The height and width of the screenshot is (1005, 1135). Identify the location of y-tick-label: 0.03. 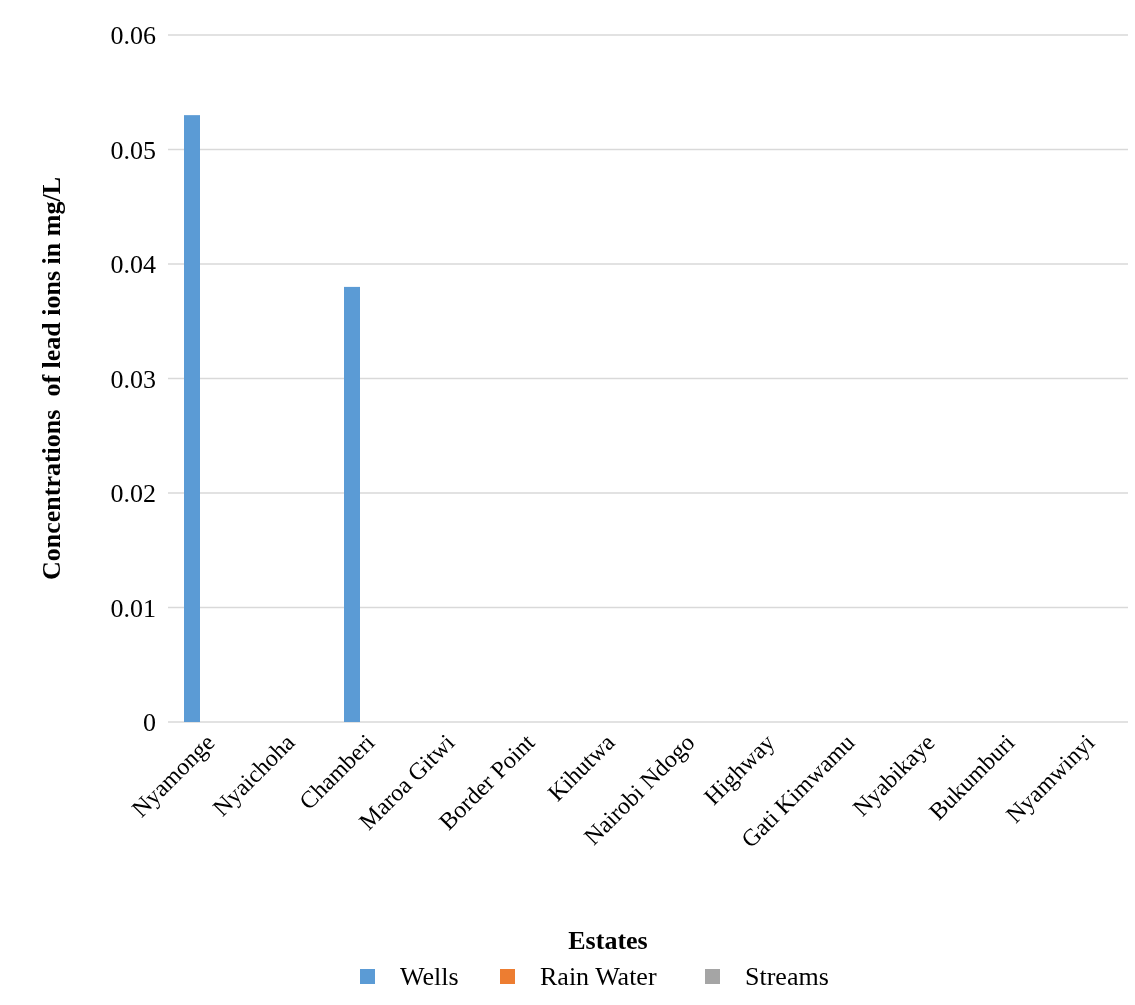
(133, 379).